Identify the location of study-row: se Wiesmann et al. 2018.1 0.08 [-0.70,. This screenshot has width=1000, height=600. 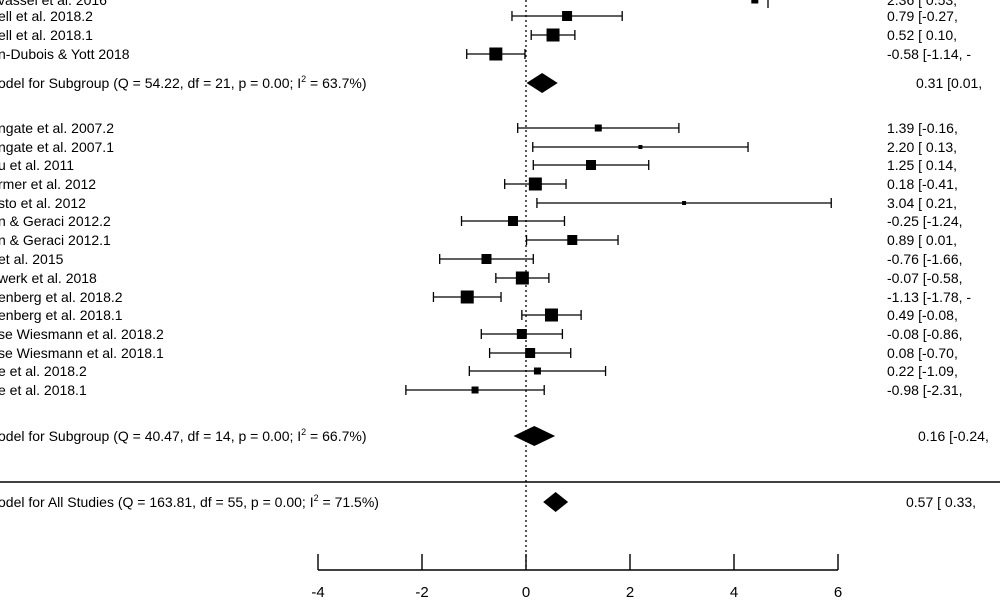
(479, 353).